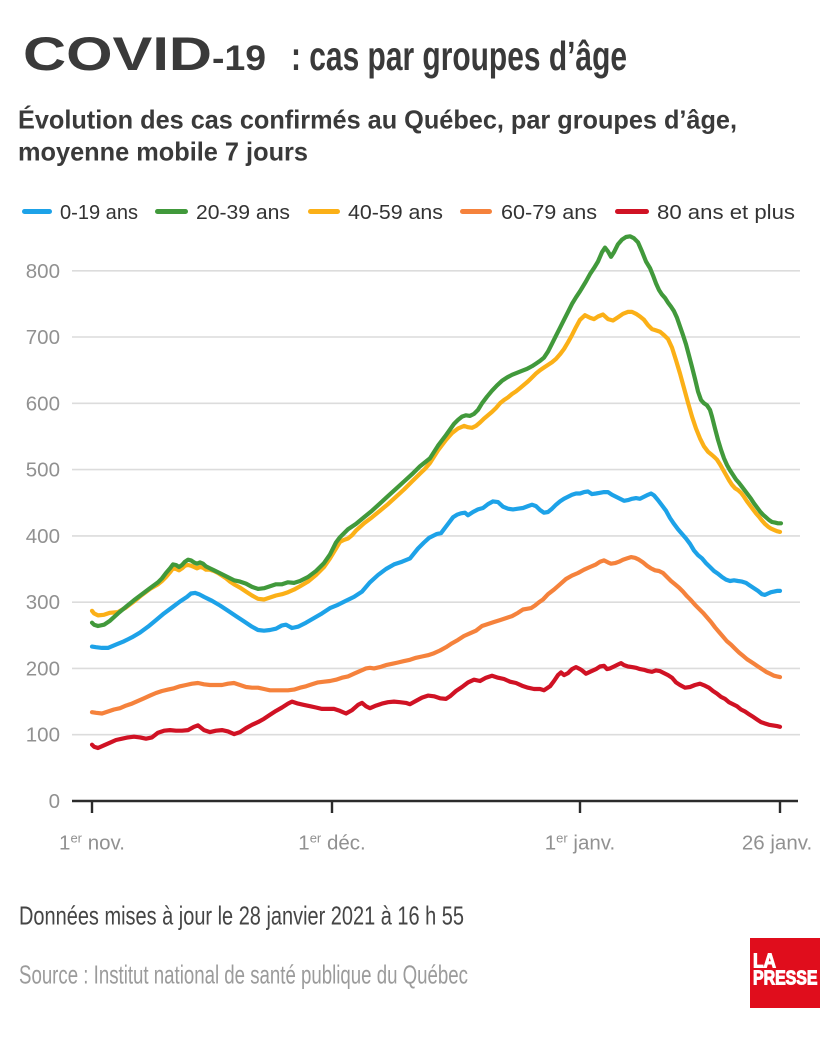 The width and height of the screenshot is (840, 1045). What do you see at coordinates (239, 58) in the screenshot?
I see `svg-text: -19` at bounding box center [239, 58].